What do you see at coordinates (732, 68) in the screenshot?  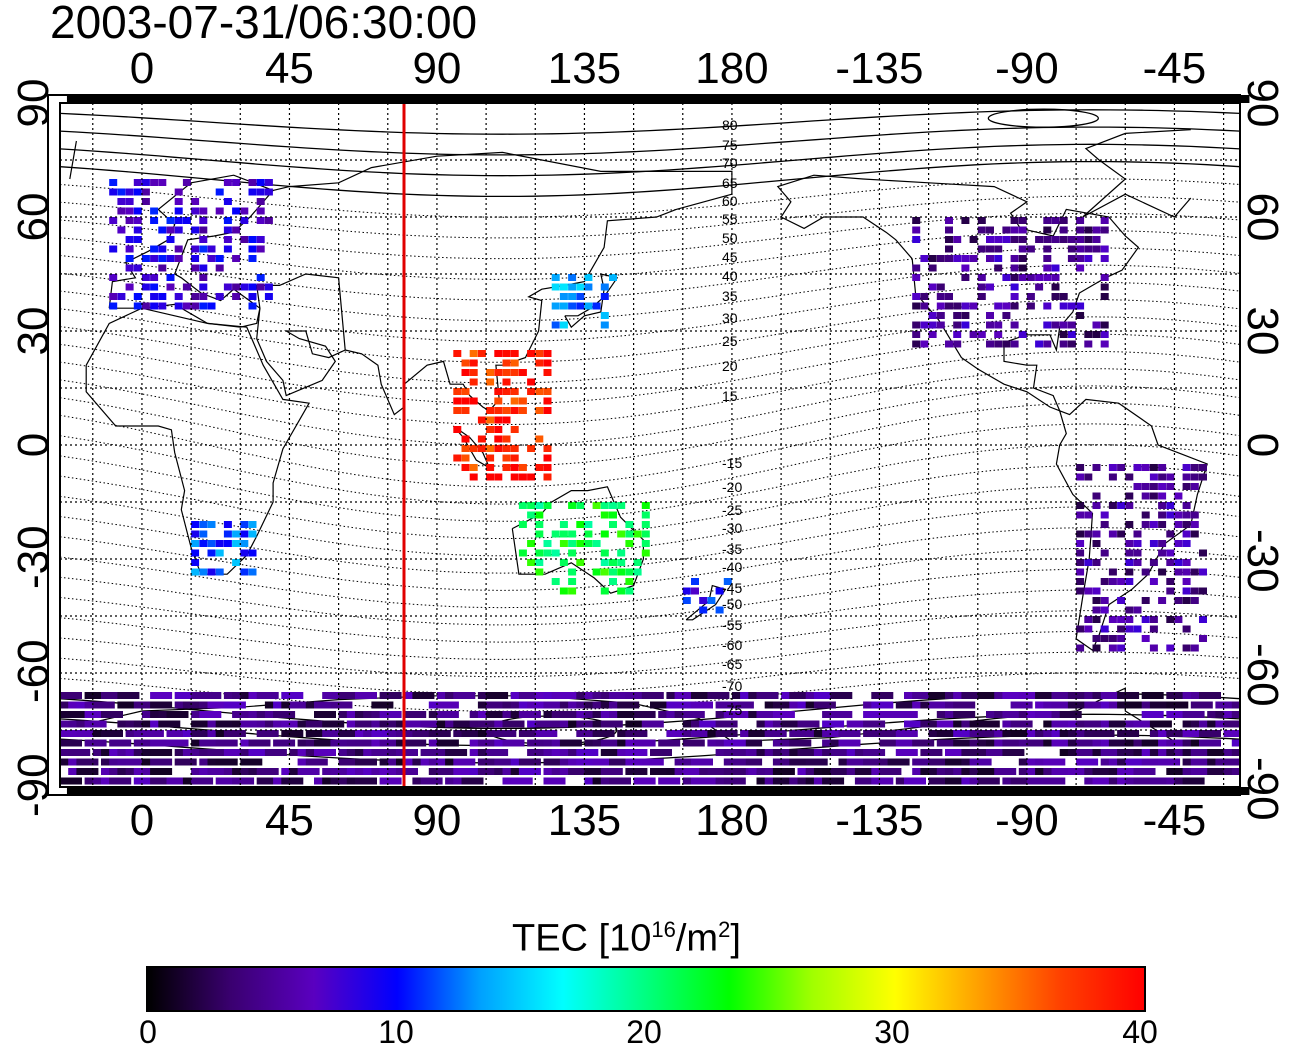 I see `top-longitude-tick-label: 180` at bounding box center [732, 68].